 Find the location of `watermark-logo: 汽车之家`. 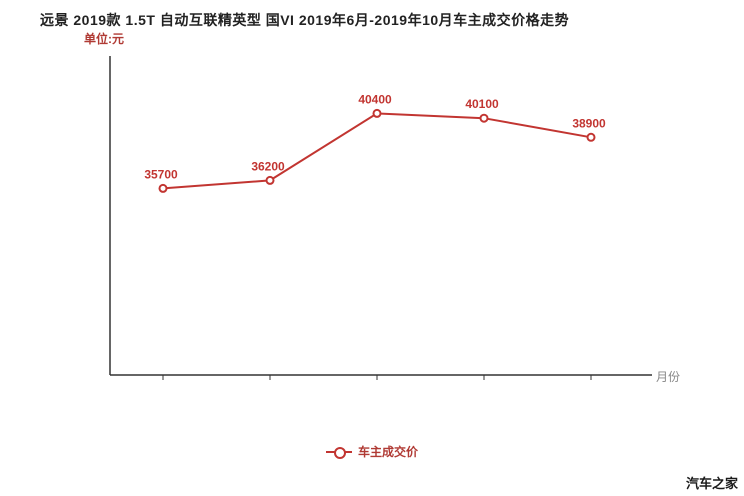

watermark-logo: 汽车之家 is located at coordinates (711, 483).